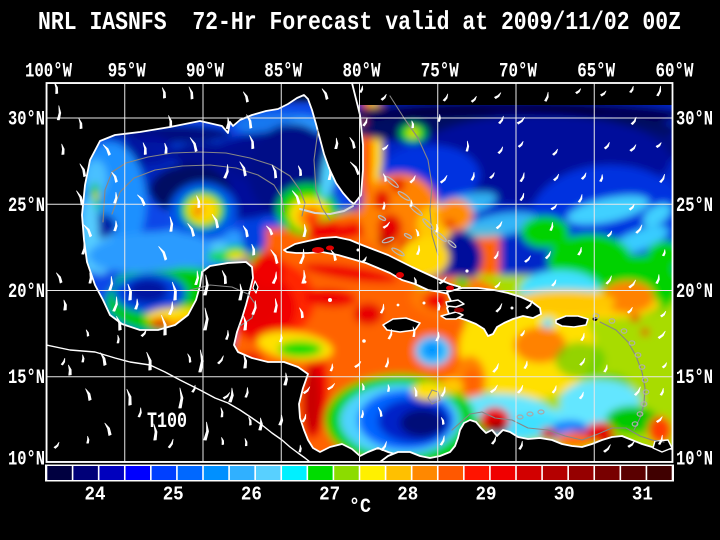 Image resolution: width=720 pixels, height=540 pixels. I want to click on svg-text: T100, so click(167, 421).